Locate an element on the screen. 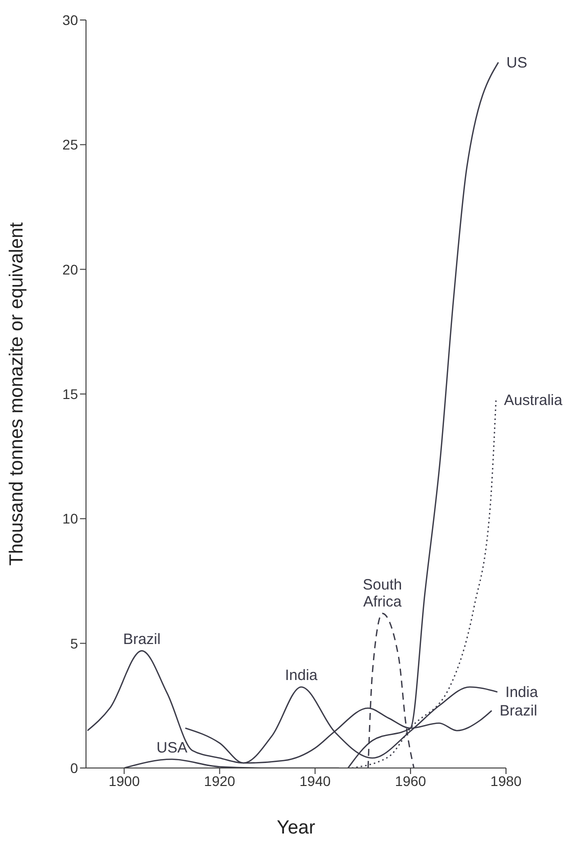 The height and width of the screenshot is (851, 583). text: Brazil is located at coordinates (142, 639).